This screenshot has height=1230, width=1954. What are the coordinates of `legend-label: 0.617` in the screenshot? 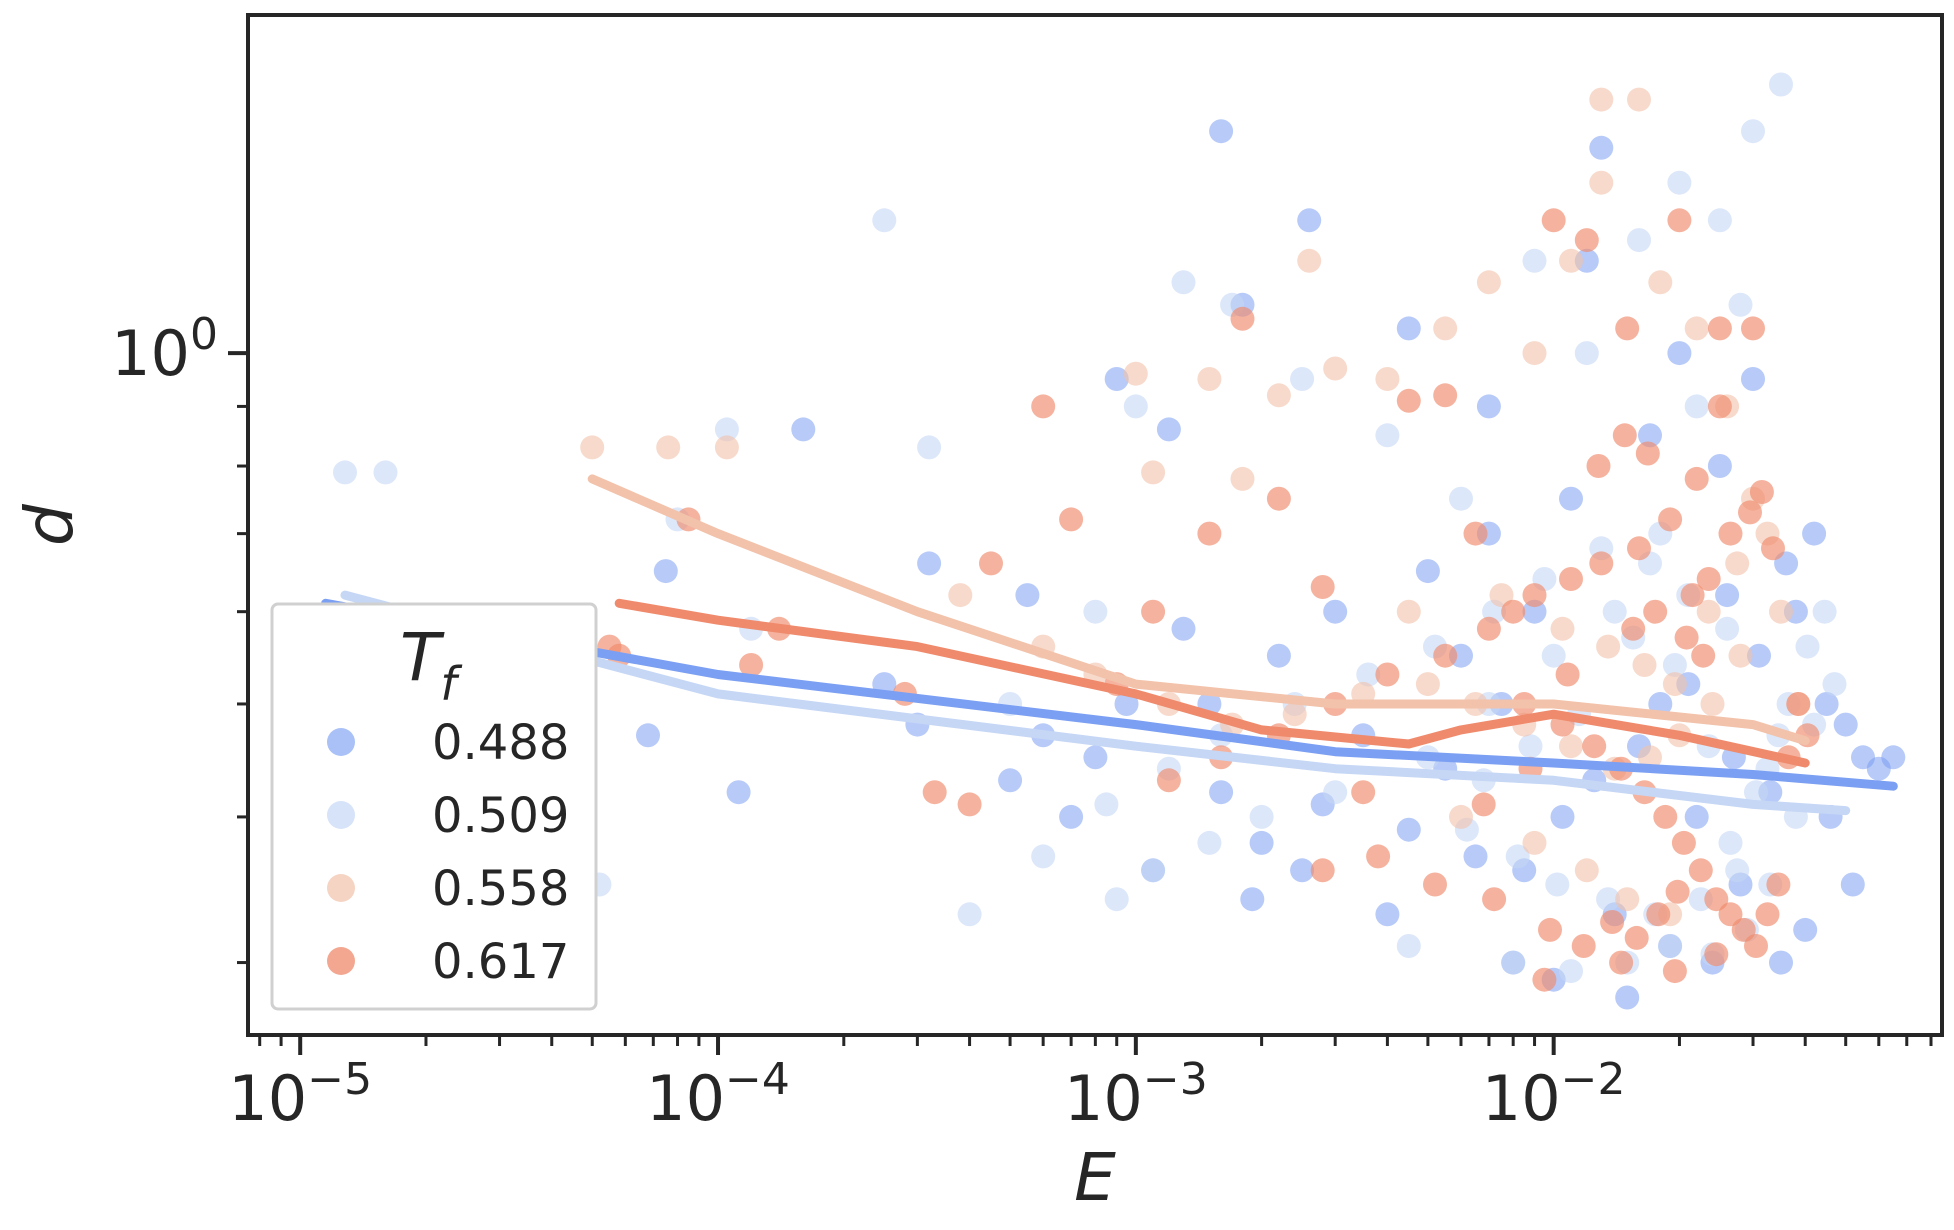 It's located at (500, 962).